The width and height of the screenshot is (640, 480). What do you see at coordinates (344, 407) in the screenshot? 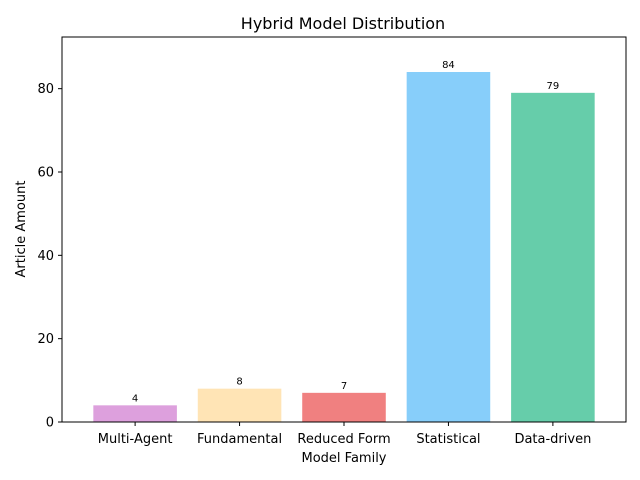
I see `bar-reduced-form` at bounding box center [344, 407].